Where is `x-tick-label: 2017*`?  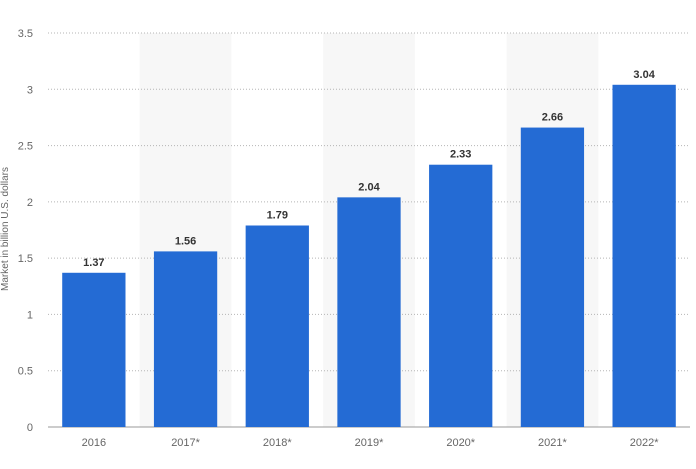
x-tick-label: 2017* is located at coordinates (185, 443).